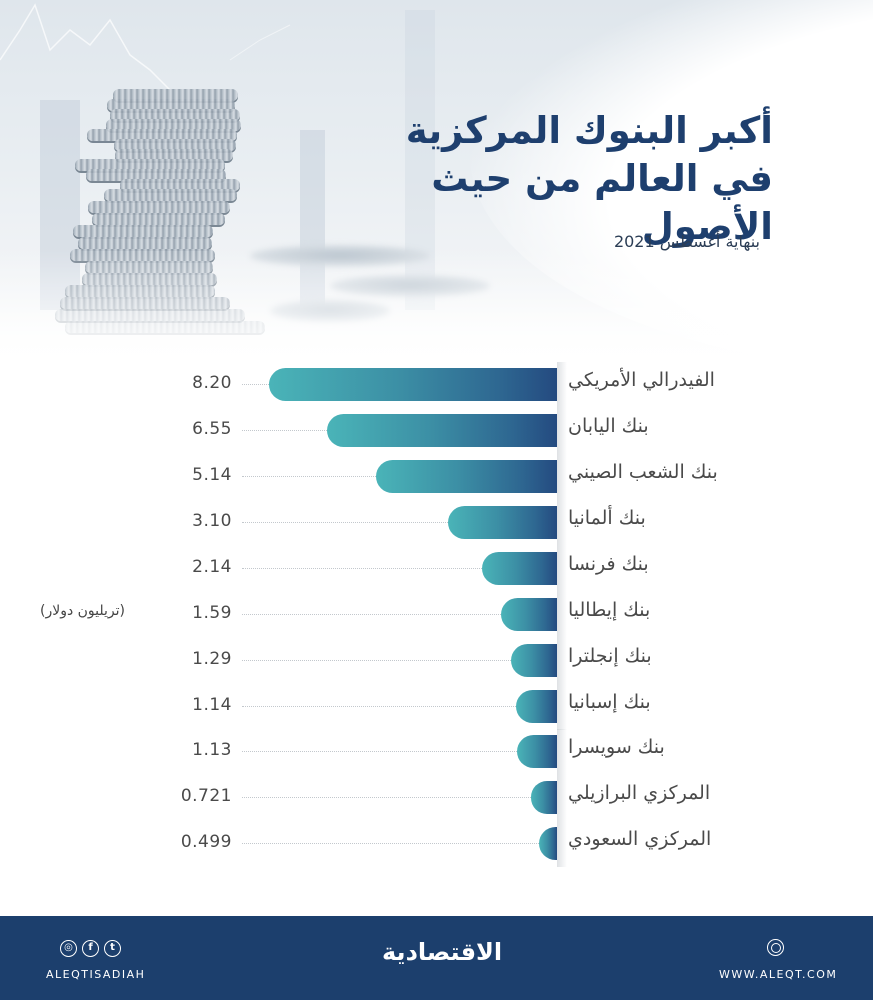  I want to click on chart-row: 1.59 بنك إيطاليا, so click(436, 615).